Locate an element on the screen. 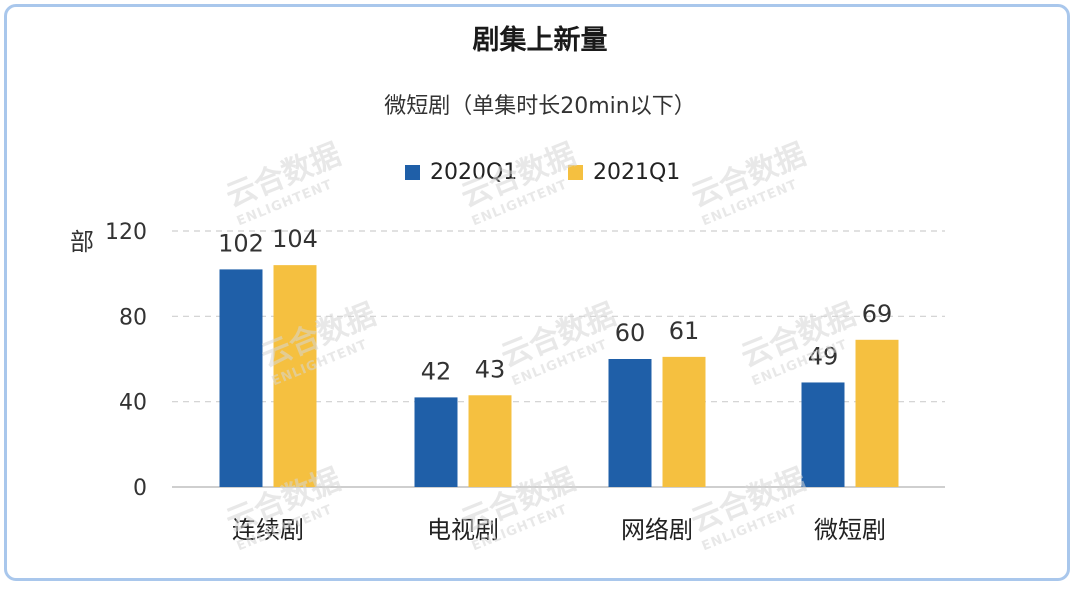 Image resolution: width=1080 pixels, height=591 pixels. data-label-2020Q1-3: 49 is located at coordinates (823, 356).